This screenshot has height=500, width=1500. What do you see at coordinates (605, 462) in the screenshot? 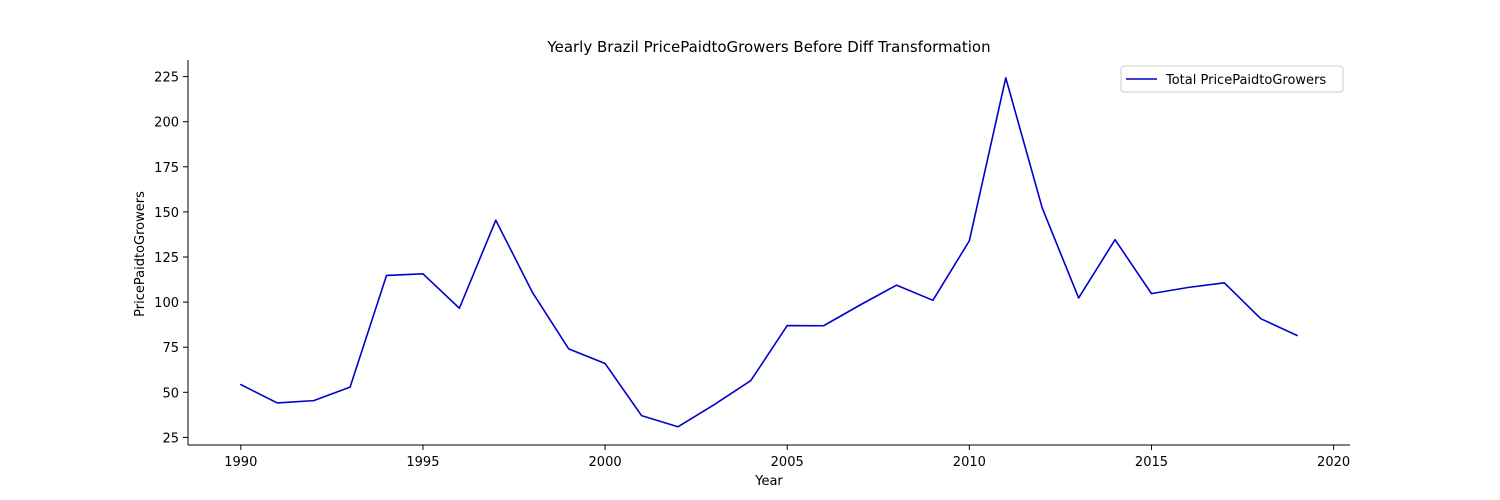
I see `x-tick-label: 2000` at bounding box center [605, 462].